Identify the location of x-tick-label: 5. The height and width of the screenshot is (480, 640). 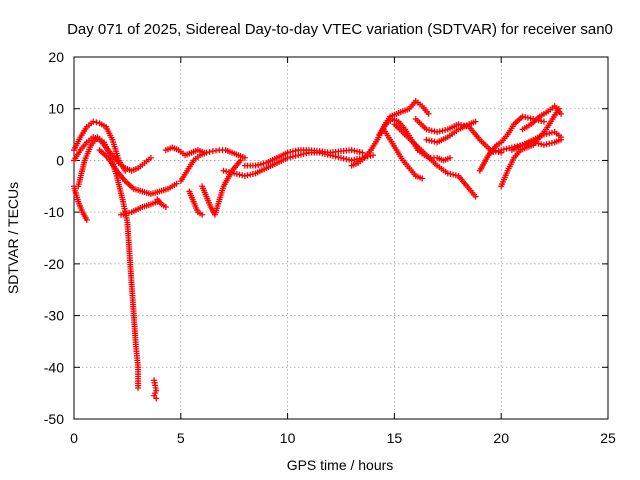
(181, 438).